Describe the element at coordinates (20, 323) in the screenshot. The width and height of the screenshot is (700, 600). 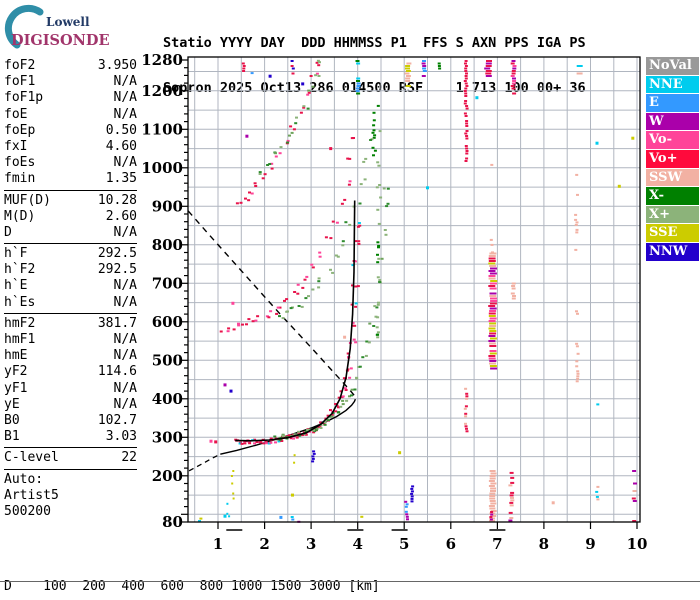
I see `param-label: hmF2` at that location.